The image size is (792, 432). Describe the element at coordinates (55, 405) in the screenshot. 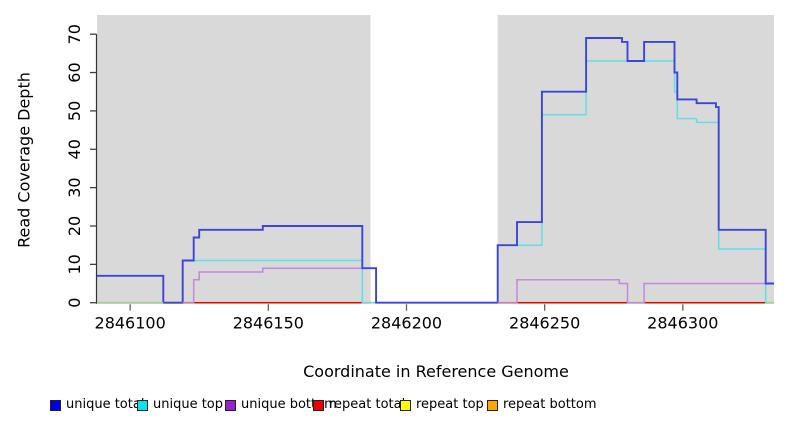

I see `unique-total-swatch-icon` at that location.